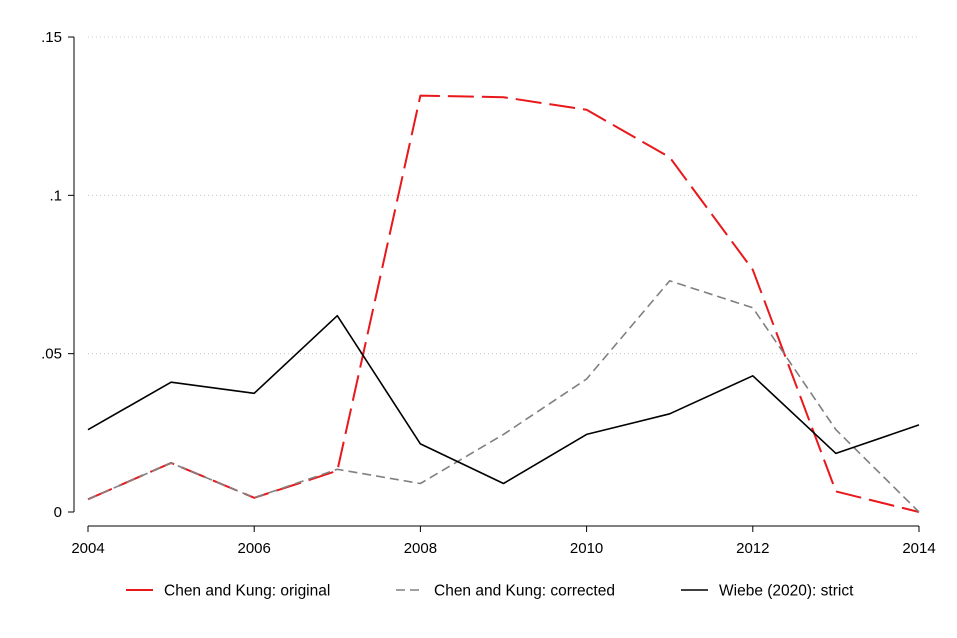 The image size is (957, 638). What do you see at coordinates (51, 37) in the screenshot?
I see `y-tick-label: .15` at bounding box center [51, 37].